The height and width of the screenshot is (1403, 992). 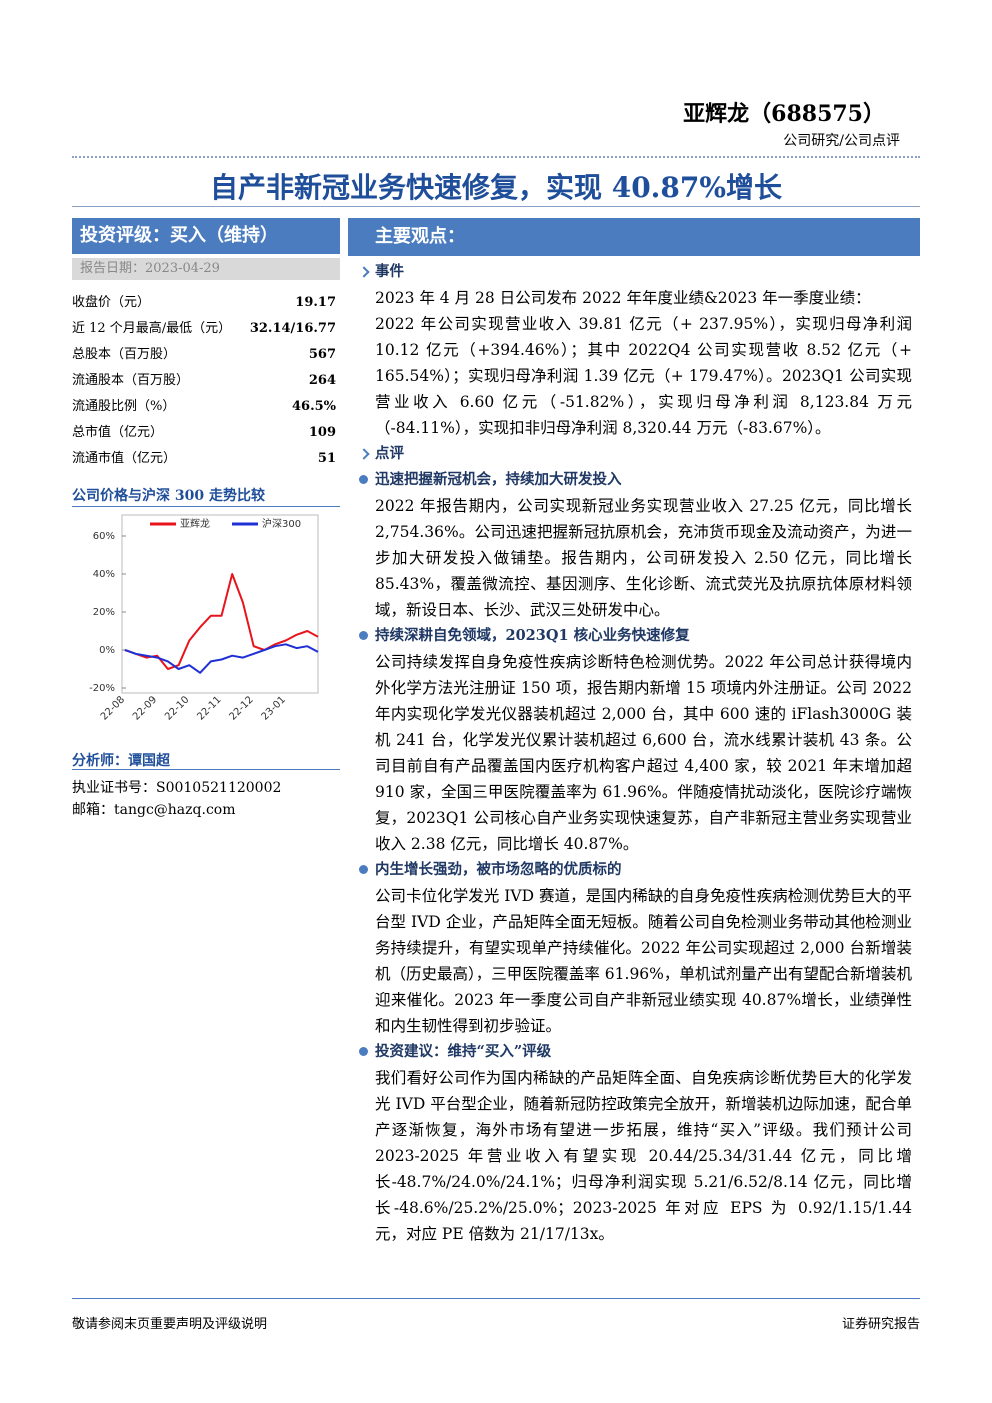 I want to click on legend-label: 亚辉龙, so click(x=195, y=523).